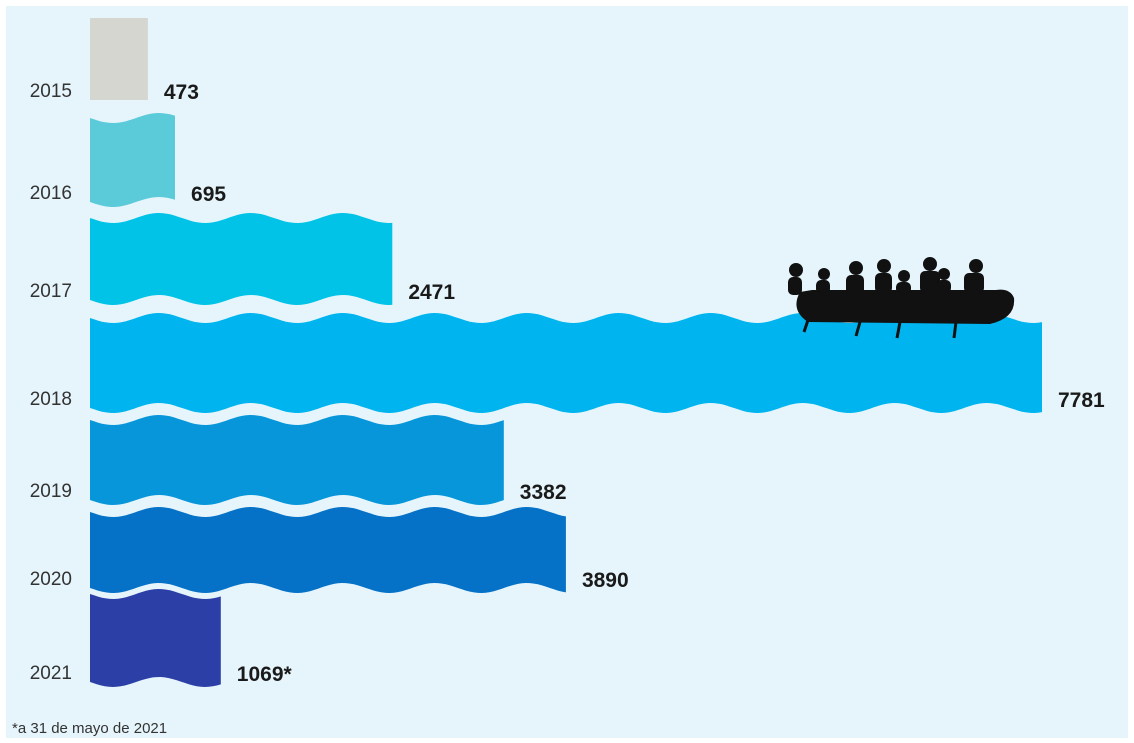  What do you see at coordinates (208, 194) in the screenshot?
I see `value-label: 695` at bounding box center [208, 194].